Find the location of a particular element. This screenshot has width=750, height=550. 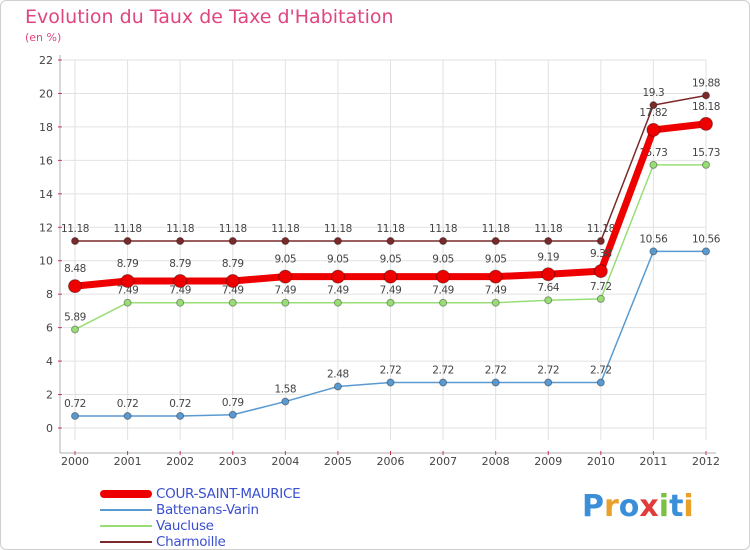

x-tick-label: 2004 is located at coordinates (285, 461).